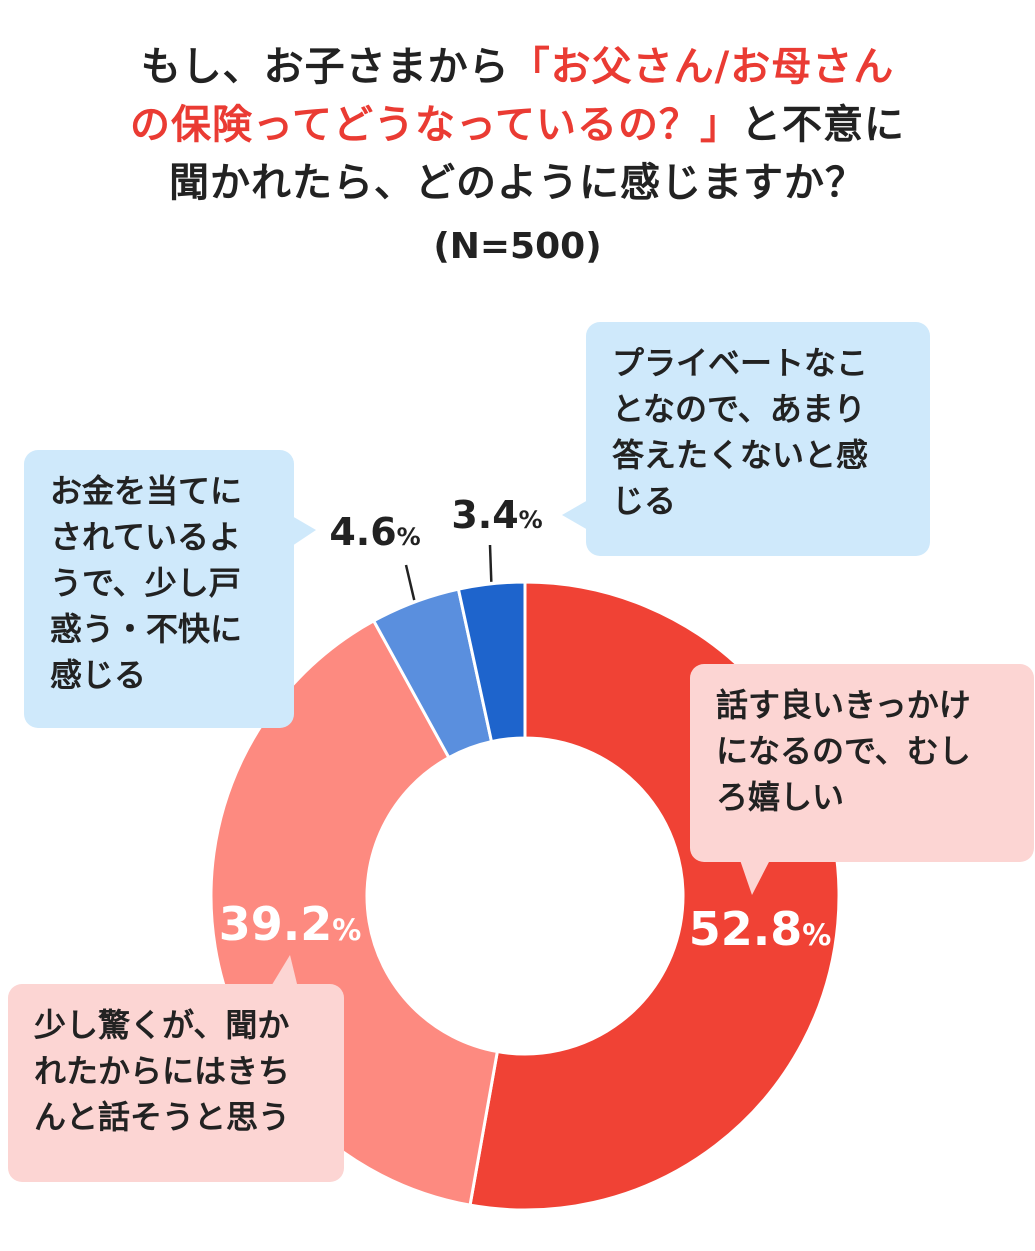  I want to click on title-line1-text: もし、お子さまから, so click(325, 67).